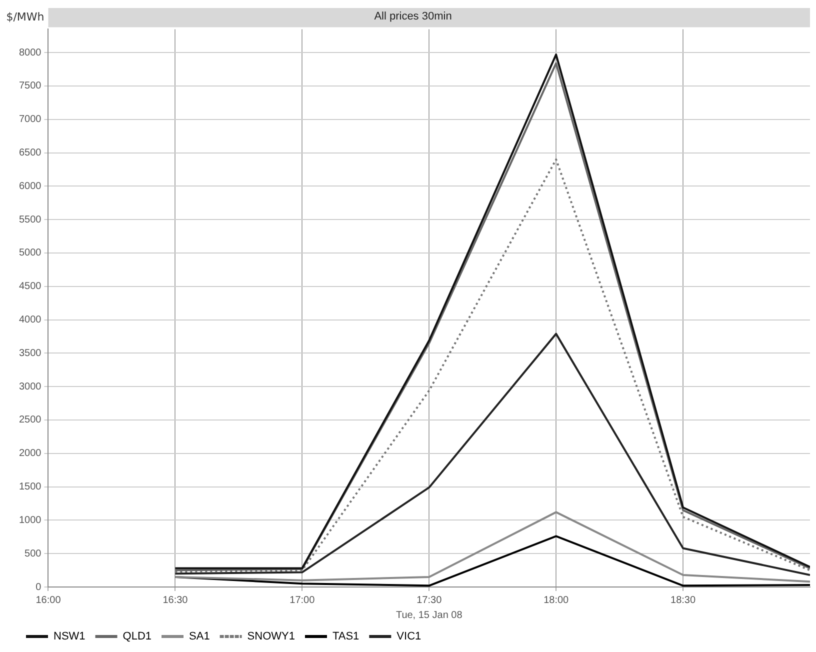 Image resolution: width=816 pixels, height=652 pixels. I want to click on y-tick-label: 3000, so click(30, 386).